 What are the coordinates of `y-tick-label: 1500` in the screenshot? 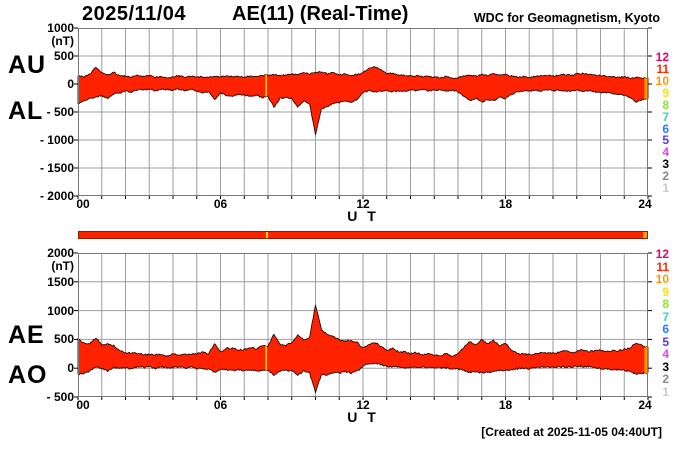 It's located at (60, 281).